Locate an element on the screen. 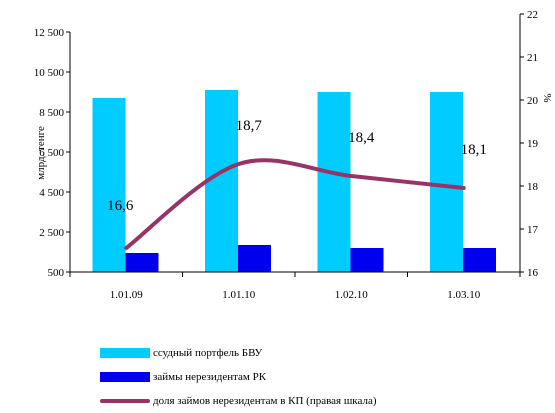  legend-swatch-share-line is located at coordinates (125, 401).